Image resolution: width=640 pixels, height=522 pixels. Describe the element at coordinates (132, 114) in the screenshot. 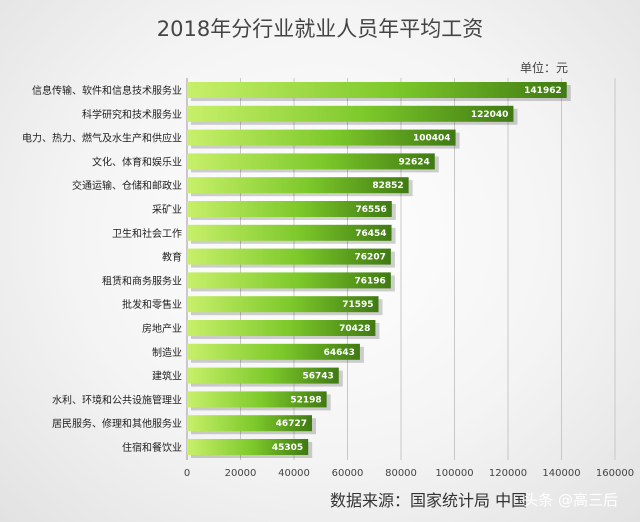

I see `category-label: 科学研究和技术服务业` at that location.